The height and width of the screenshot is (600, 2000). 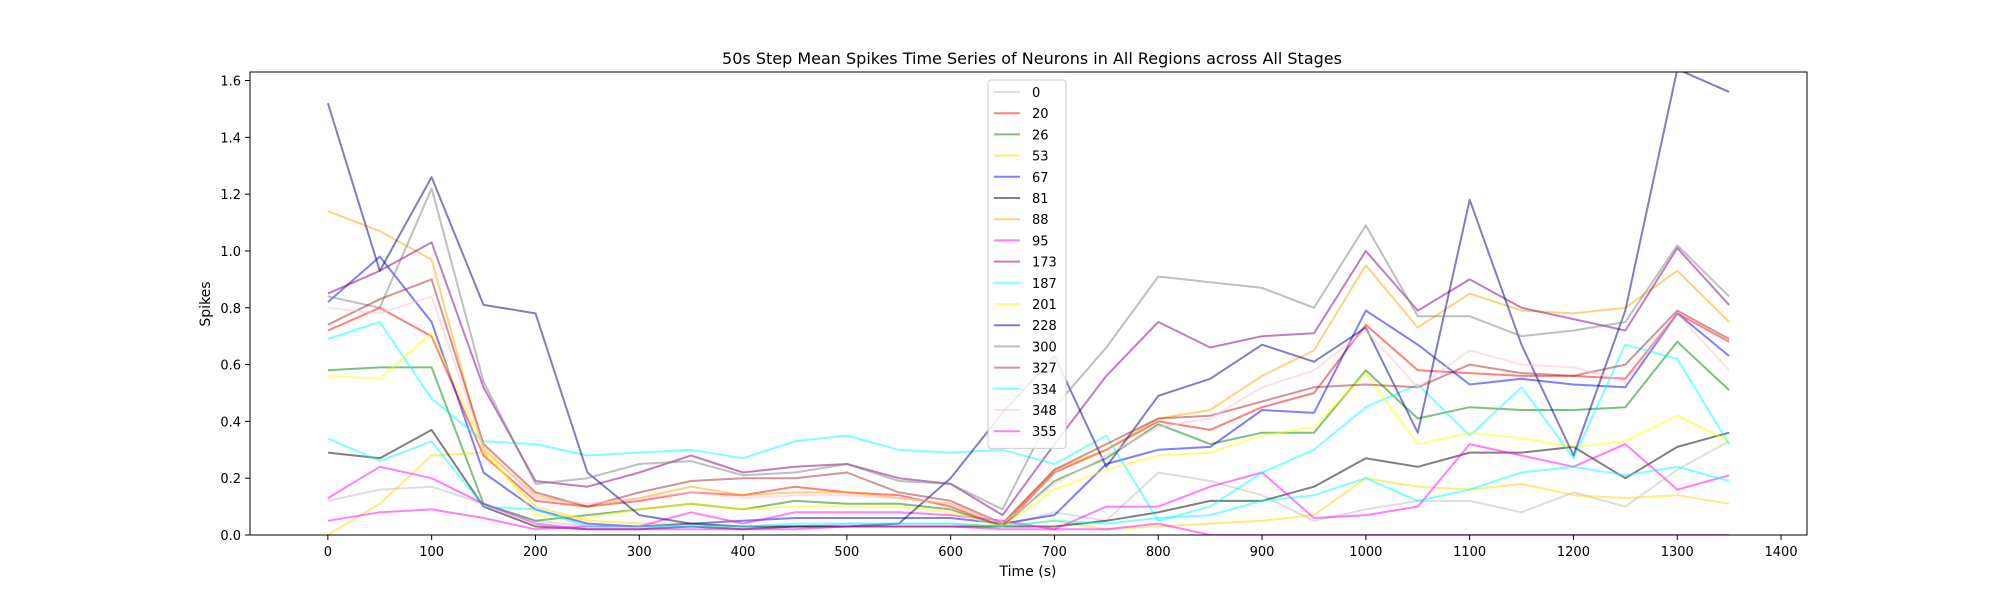 I want to click on y-tick-label: 0.2, so click(x=230, y=479).